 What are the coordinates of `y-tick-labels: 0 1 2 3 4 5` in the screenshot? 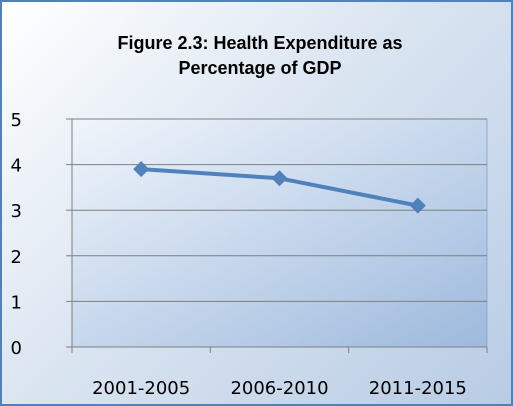 It's located at (16, 234).